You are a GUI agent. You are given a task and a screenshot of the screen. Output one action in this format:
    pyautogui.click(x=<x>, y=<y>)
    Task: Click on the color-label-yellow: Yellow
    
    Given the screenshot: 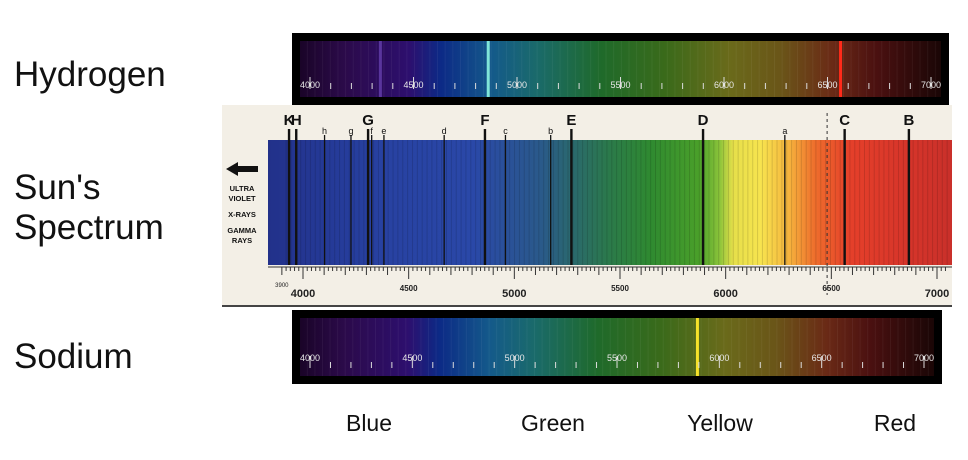 What is the action you would take?
    pyautogui.click(x=720, y=423)
    